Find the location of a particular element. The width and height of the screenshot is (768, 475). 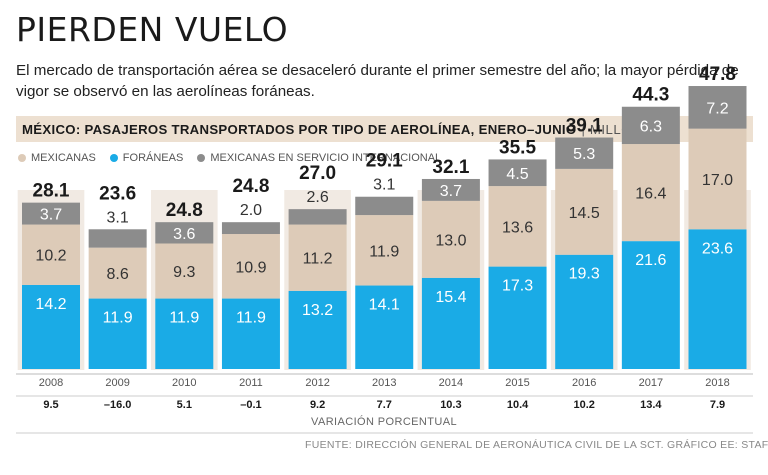

variacion-label: VARIACIÓN PORCENTUAL is located at coordinates (384, 422).